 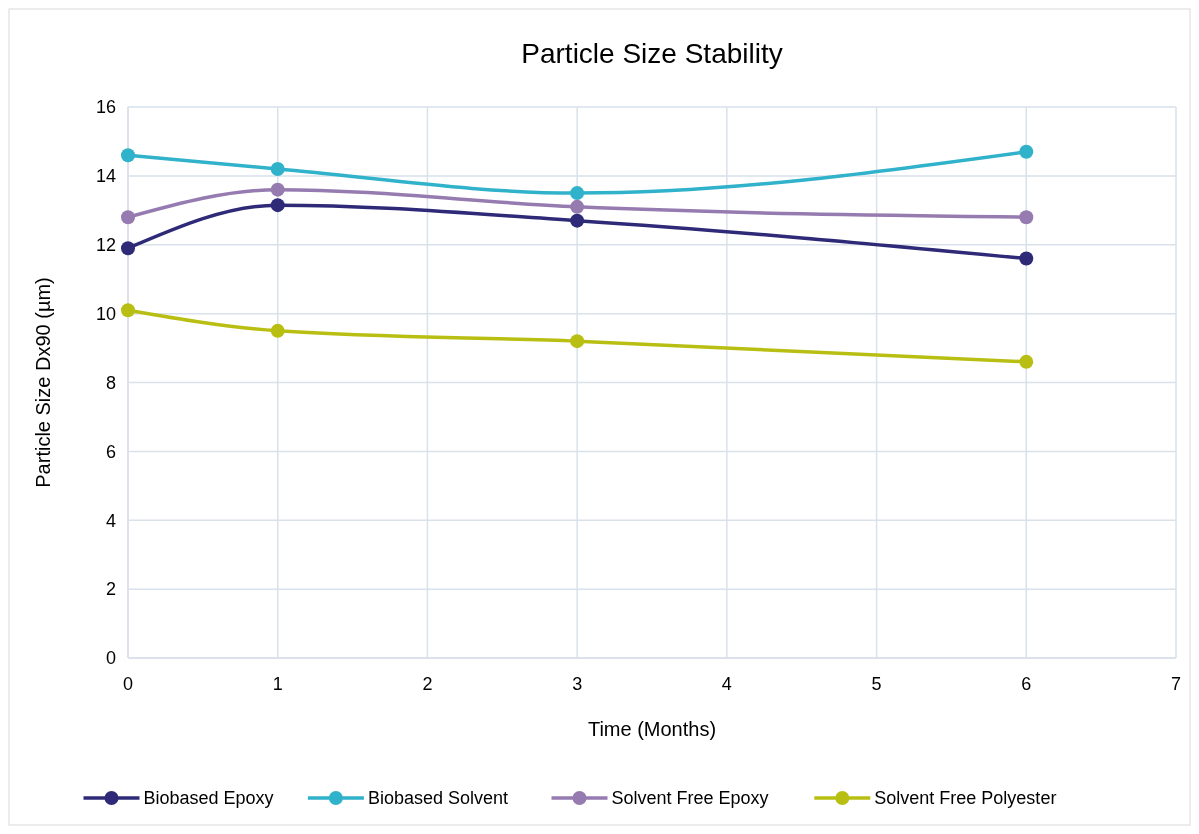 What do you see at coordinates (965, 798) in the screenshot?
I see `legend-label: Solvent Free Polyester` at bounding box center [965, 798].